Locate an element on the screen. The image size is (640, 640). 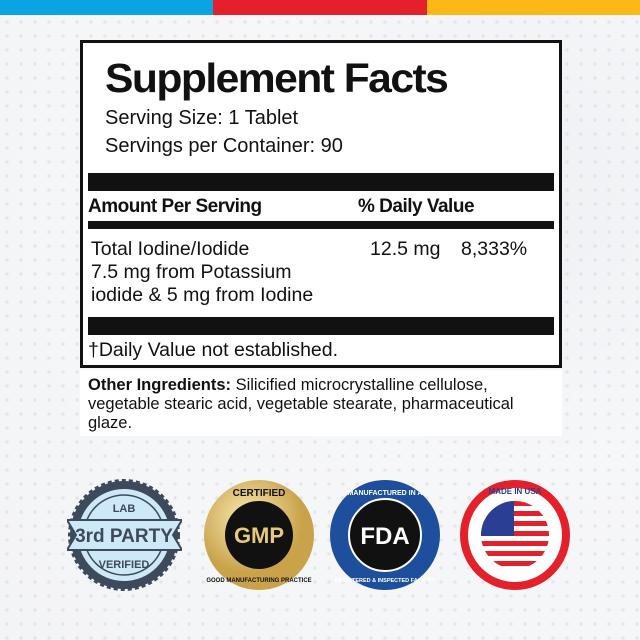
badge-text: GMP is located at coordinates (259, 535).